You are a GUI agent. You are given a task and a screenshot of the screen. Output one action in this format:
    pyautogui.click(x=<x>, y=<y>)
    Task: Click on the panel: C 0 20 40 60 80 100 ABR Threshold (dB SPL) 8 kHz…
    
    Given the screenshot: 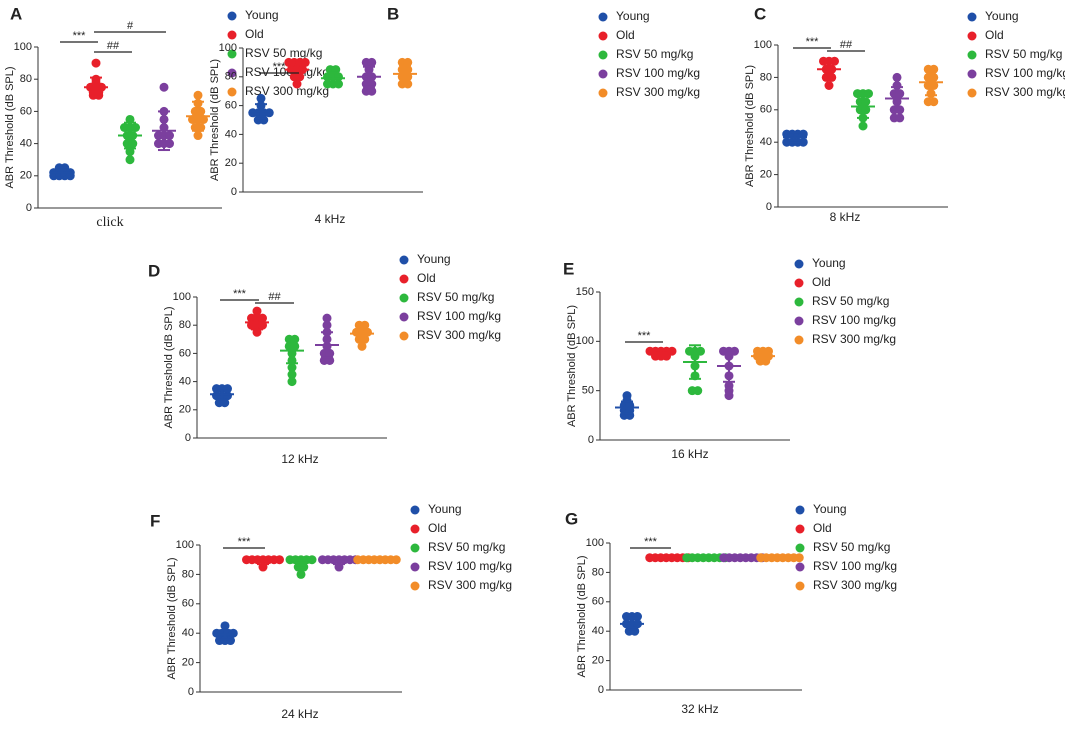 What is the action you would take?
    pyautogui.click(x=904, y=114)
    